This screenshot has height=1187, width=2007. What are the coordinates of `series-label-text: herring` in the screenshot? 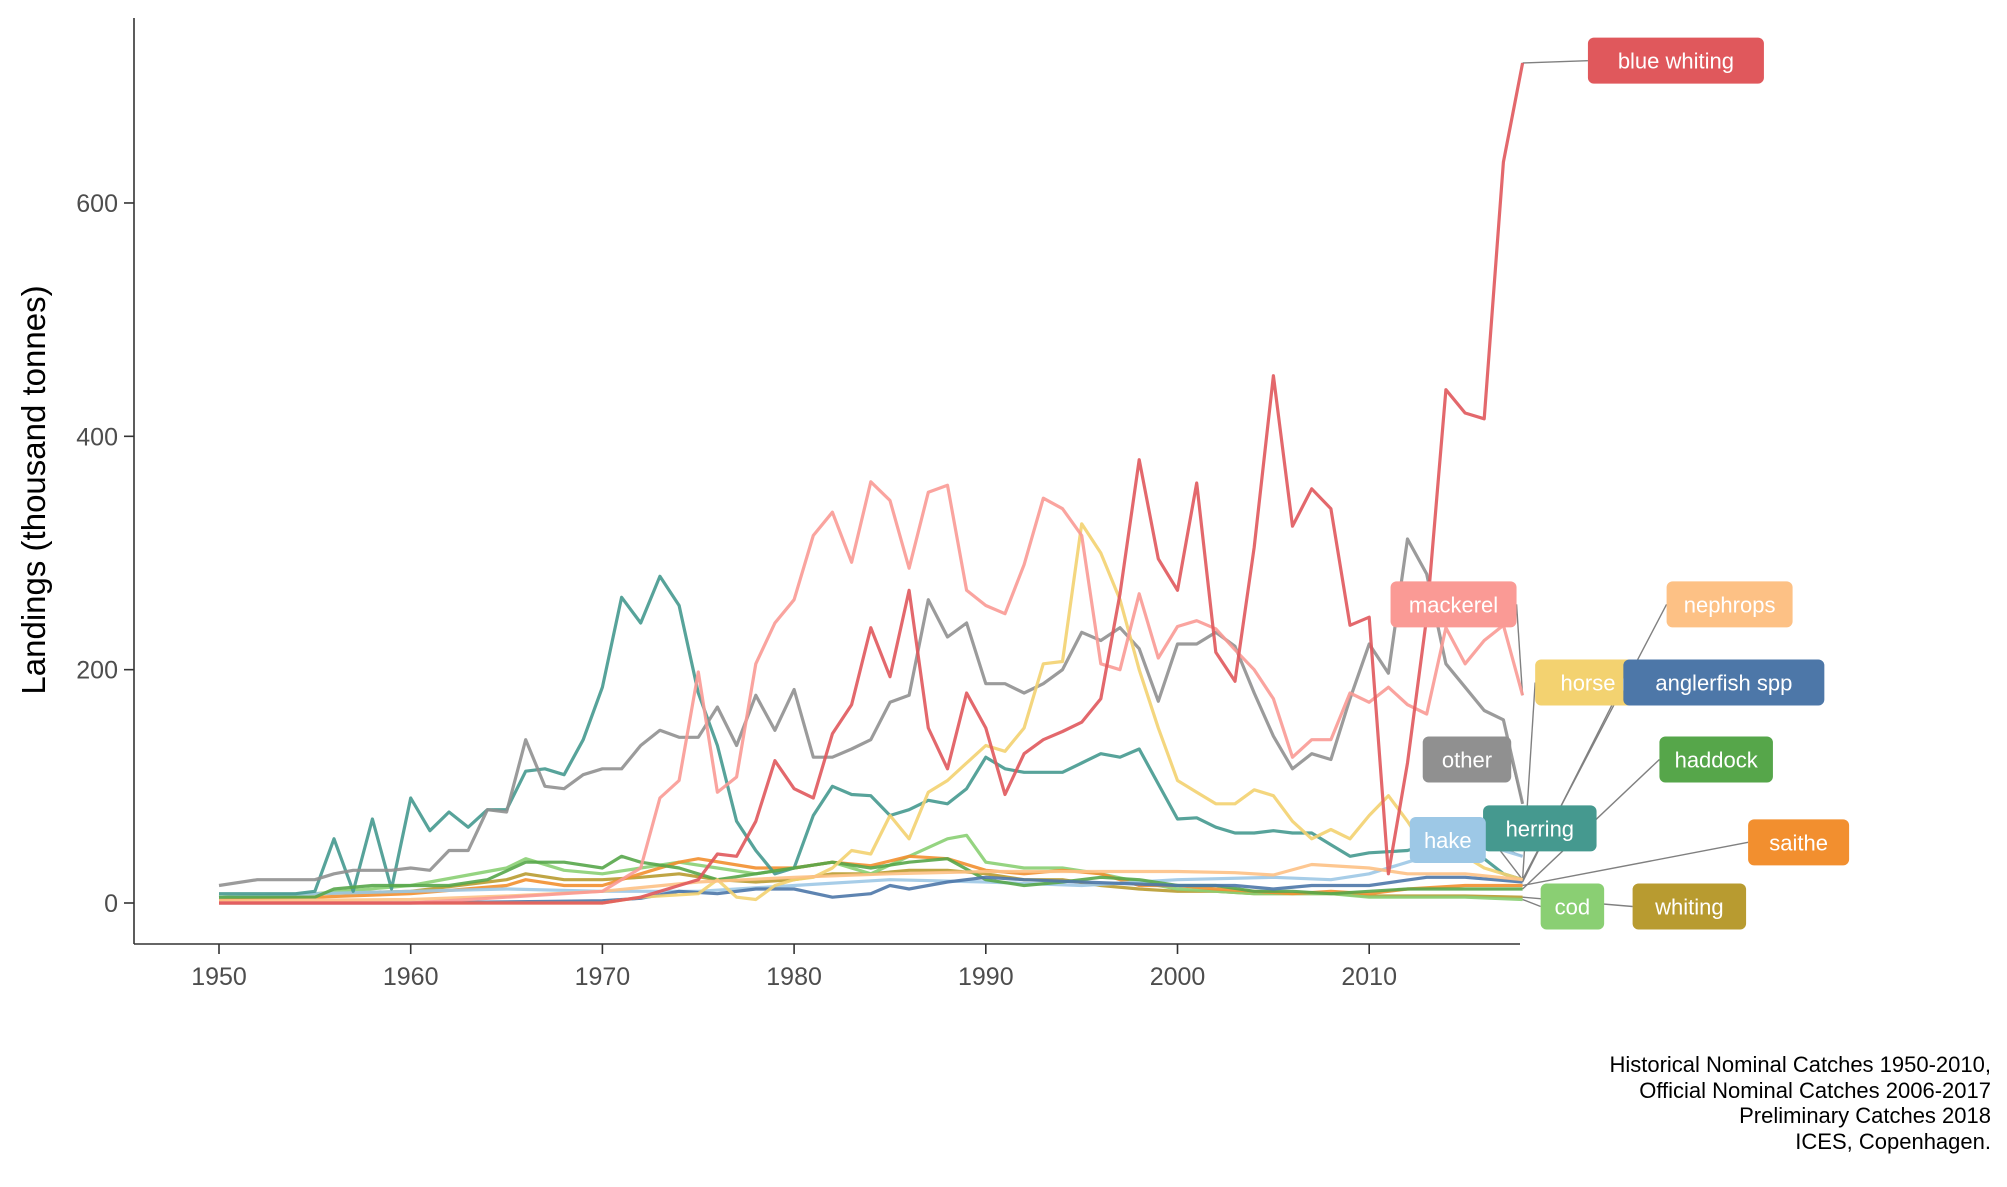 It's located at (1540, 828).